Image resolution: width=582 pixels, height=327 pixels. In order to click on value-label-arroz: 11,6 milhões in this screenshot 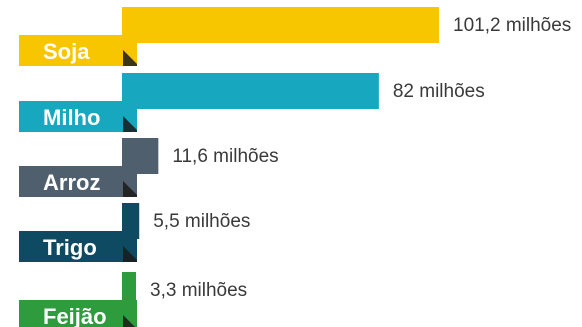, I will do `click(225, 156)`.